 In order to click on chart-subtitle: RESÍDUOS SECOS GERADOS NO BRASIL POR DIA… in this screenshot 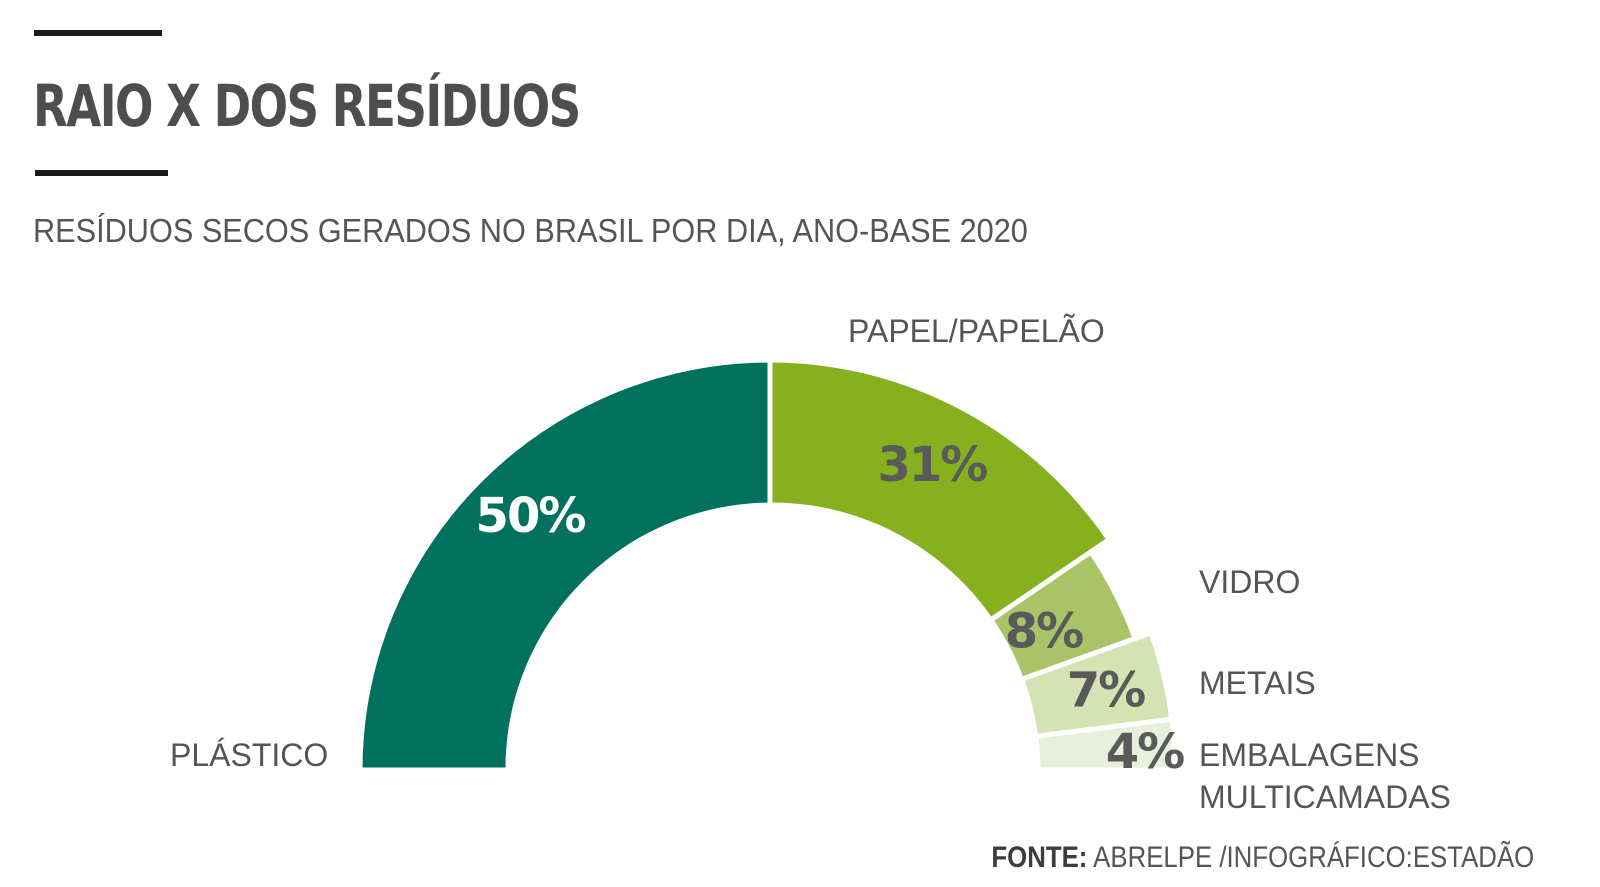, I will do `click(530, 230)`.